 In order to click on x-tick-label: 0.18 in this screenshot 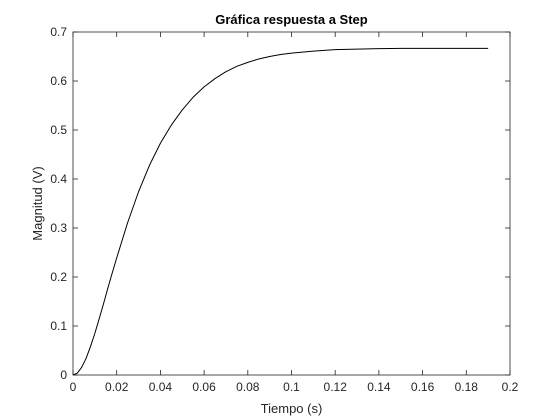, I will do `click(467, 387)`.